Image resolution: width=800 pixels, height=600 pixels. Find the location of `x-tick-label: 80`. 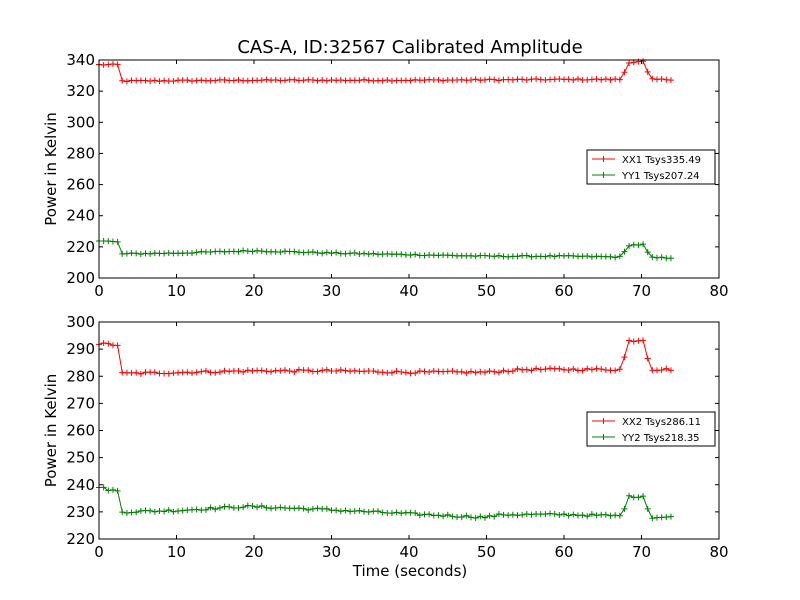

x-tick-label: 80 is located at coordinates (718, 291).